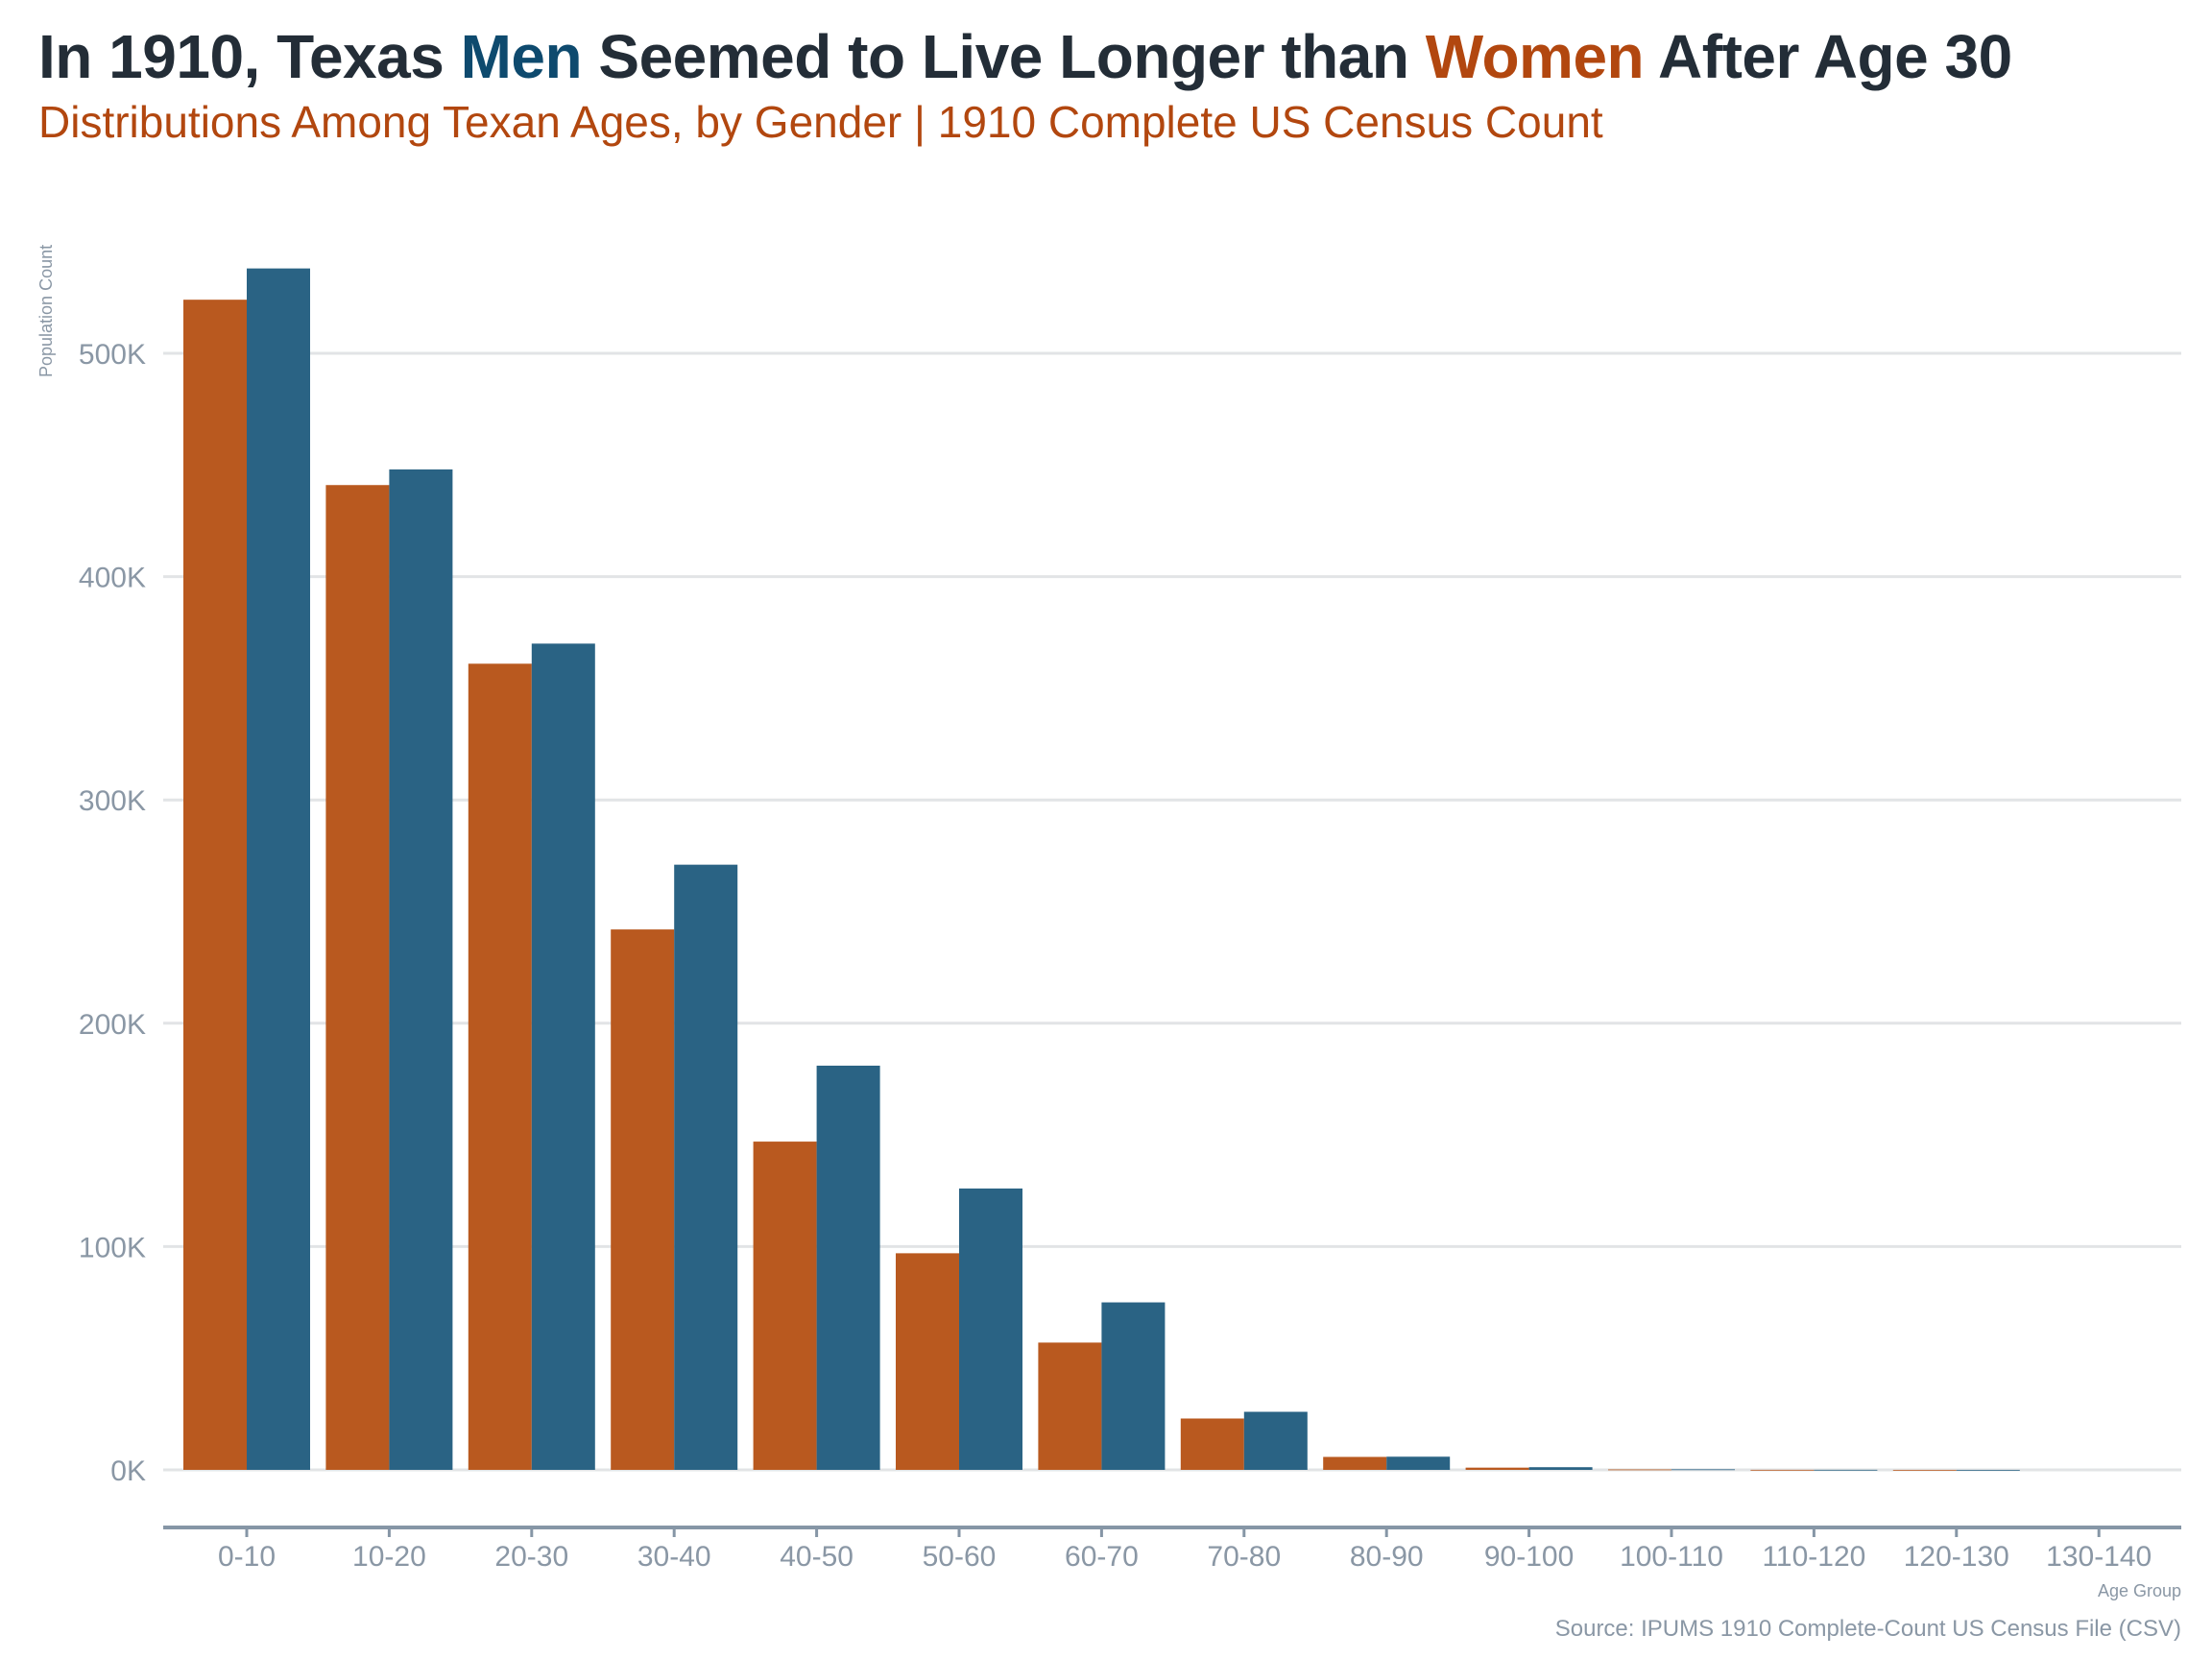 The image size is (2212, 1659). What do you see at coordinates (2139, 1591) in the screenshot?
I see `x-axis-title: Age Group` at bounding box center [2139, 1591].